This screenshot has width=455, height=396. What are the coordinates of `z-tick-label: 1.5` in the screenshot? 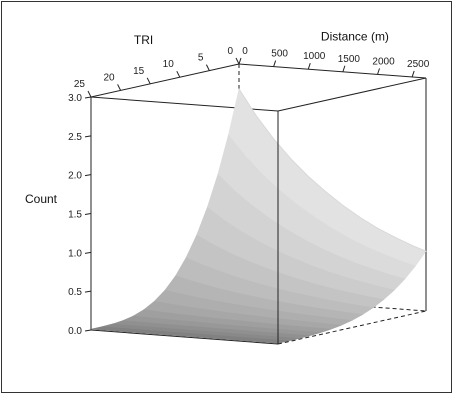 It's located at (75, 215).